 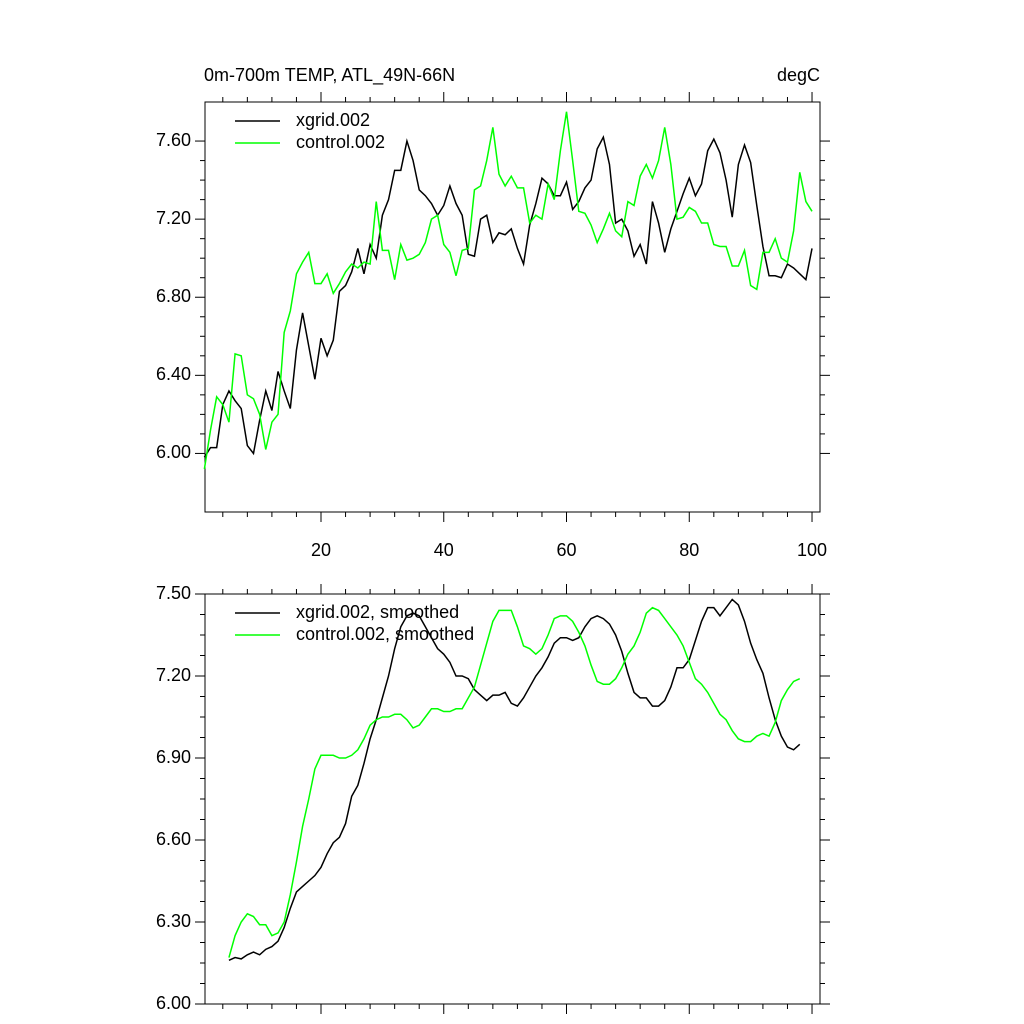 What do you see at coordinates (385, 634) in the screenshot?
I see `legend-label: control.002, smoothed` at bounding box center [385, 634].